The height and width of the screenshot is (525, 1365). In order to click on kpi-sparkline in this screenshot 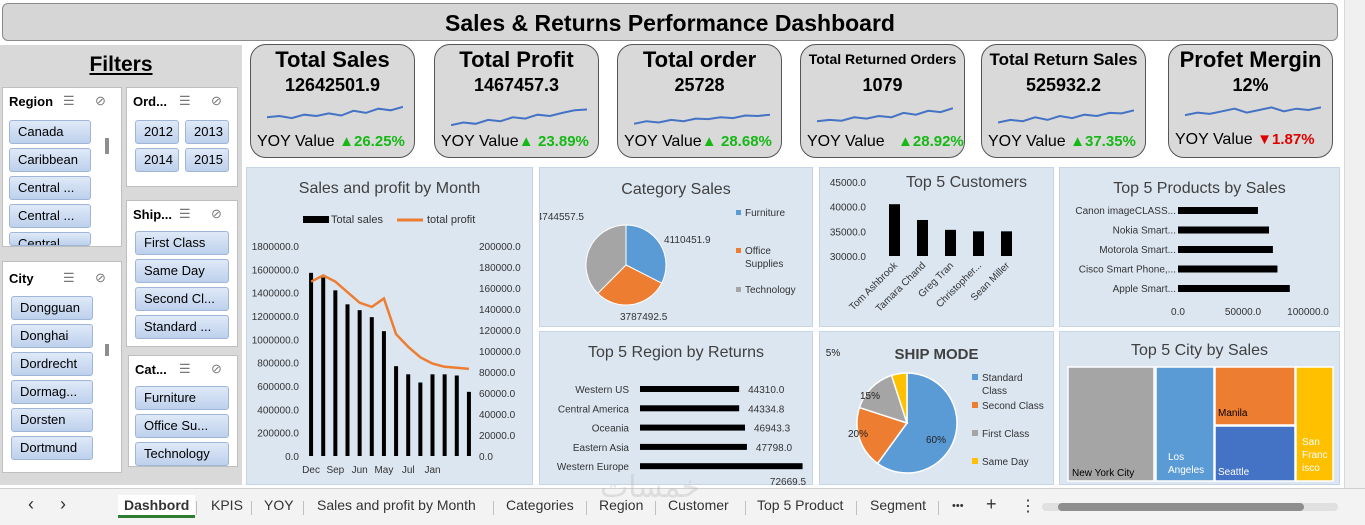, I will do `click(1066, 116)`.